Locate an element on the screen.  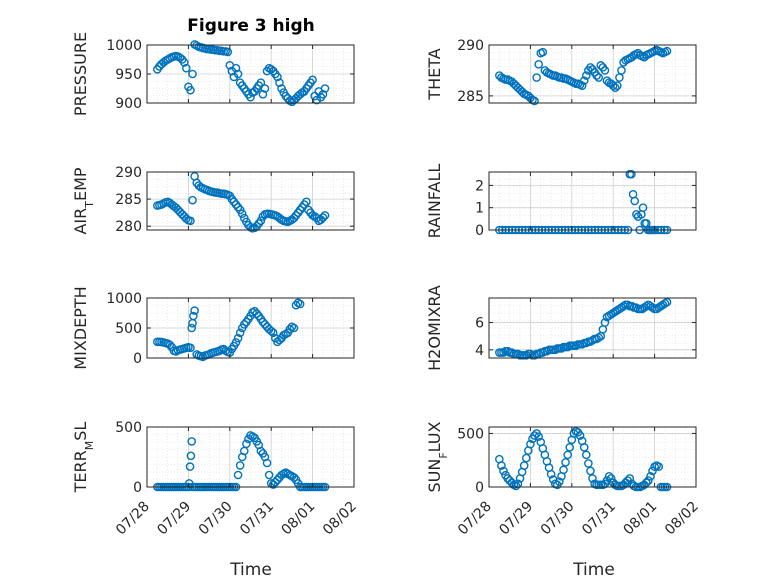
y-axis-label: H2OMIXRA is located at coordinates (434, 328).